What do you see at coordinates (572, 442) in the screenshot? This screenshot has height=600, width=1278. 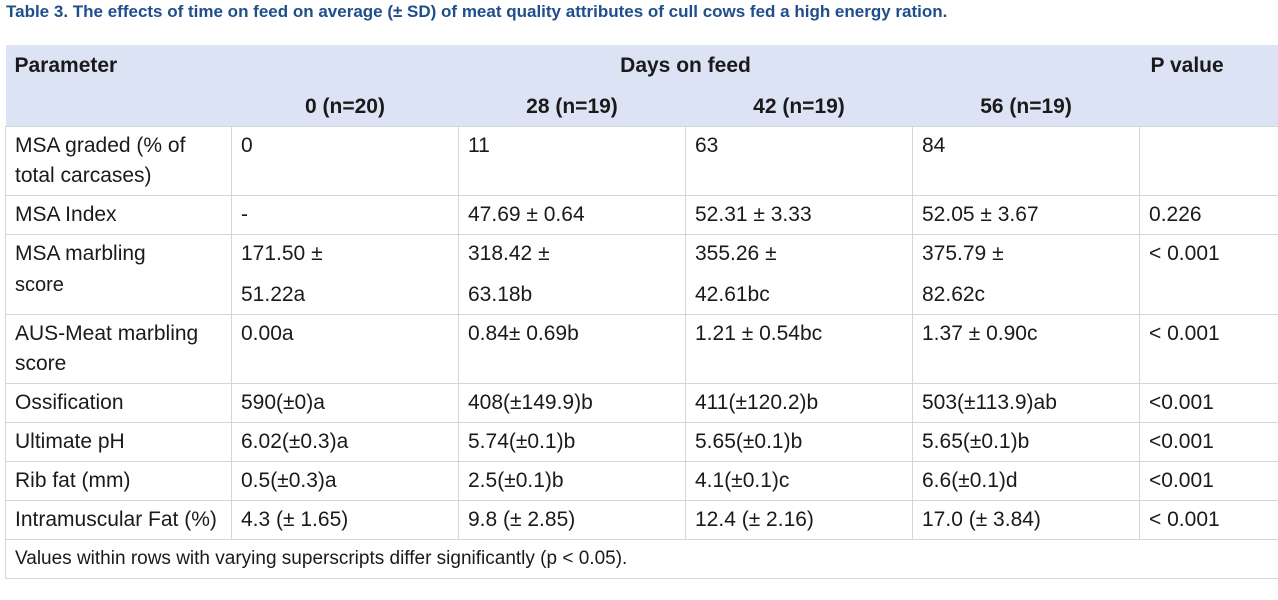 I see `cell-day-28: 5.74(±0.1)b` at bounding box center [572, 442].